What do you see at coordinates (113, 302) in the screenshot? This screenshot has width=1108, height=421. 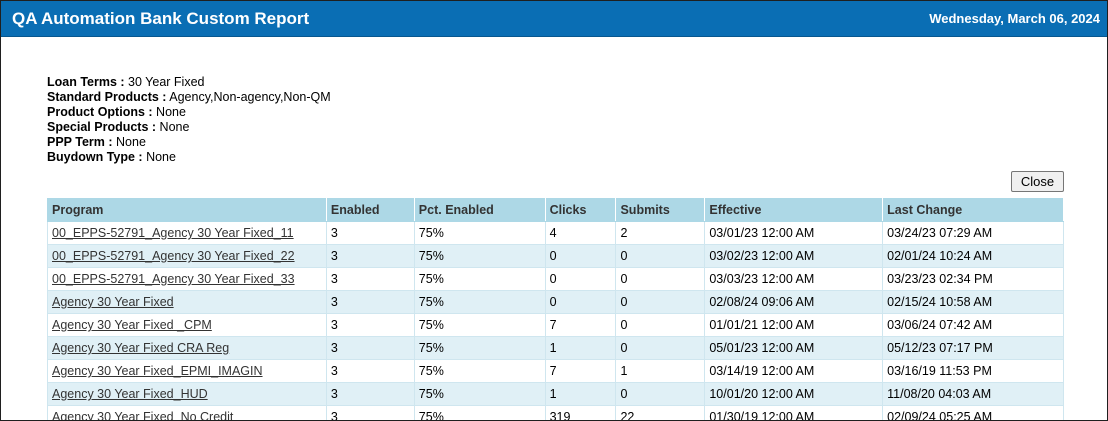 I see `program-link: Agency 30 Year Fixed` at bounding box center [113, 302].